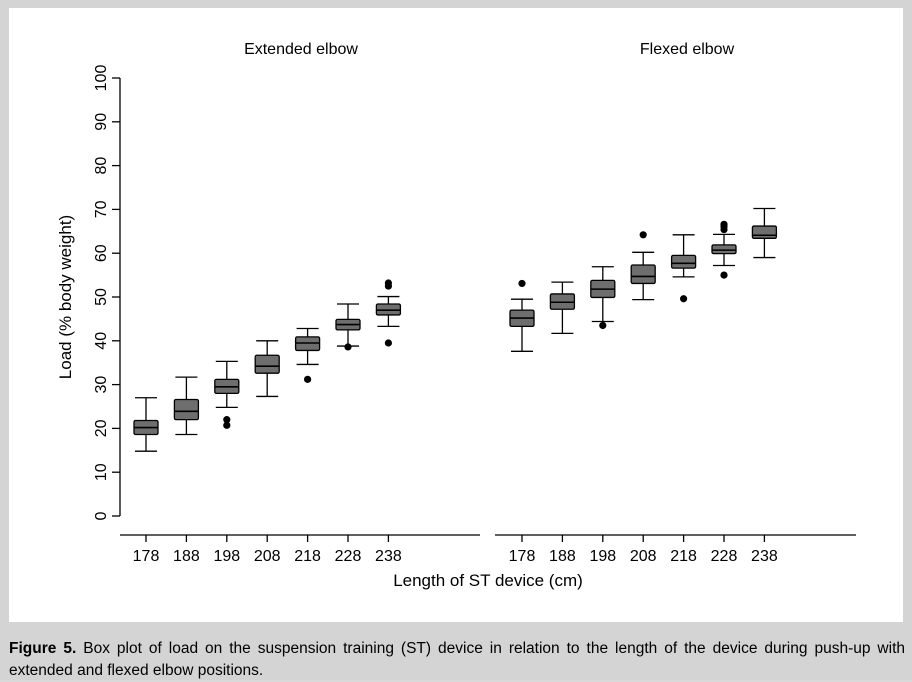  I want to click on y-tick-label: 0, so click(101, 515).